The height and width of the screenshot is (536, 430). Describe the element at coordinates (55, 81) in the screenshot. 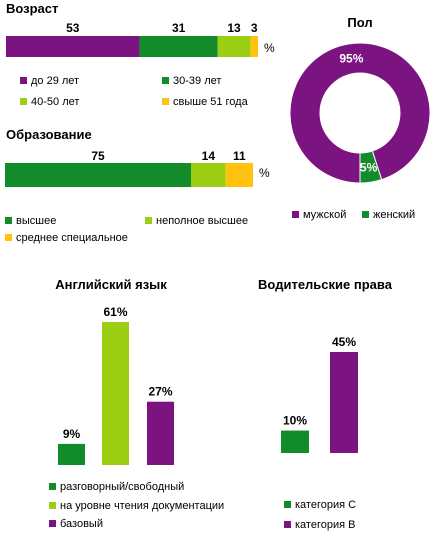

I see `age-legend-label: до 29 лет` at that location.